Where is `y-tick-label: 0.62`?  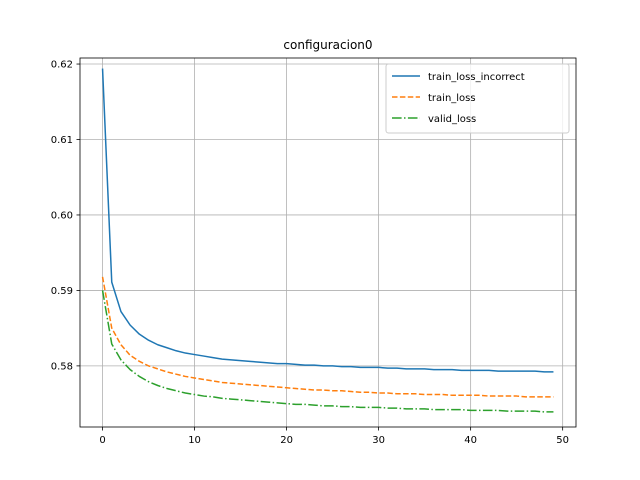 y-tick-label: 0.62 is located at coordinates (62, 65).